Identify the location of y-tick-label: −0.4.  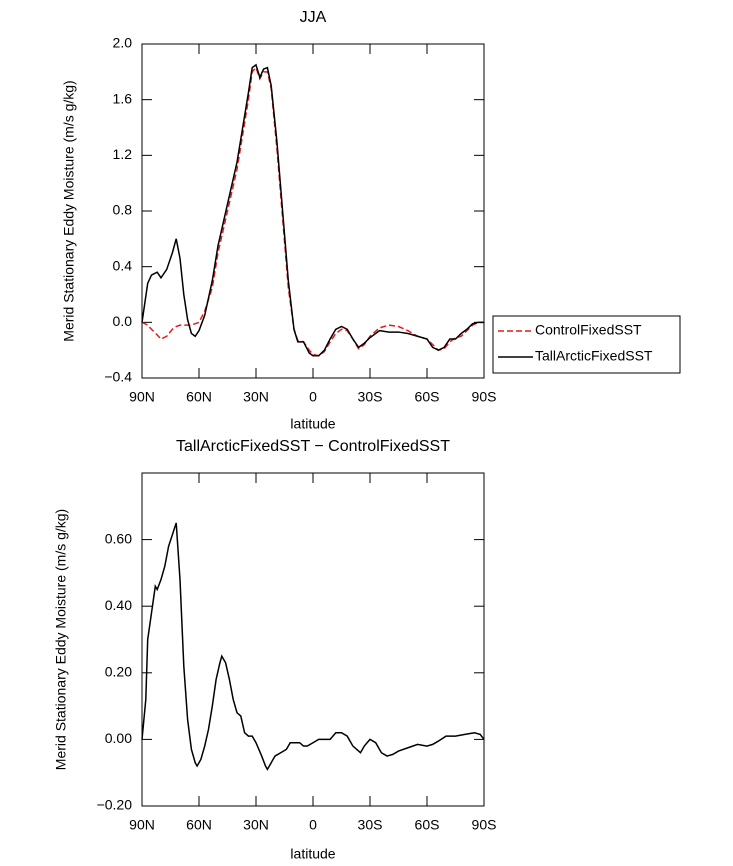
(118, 377).